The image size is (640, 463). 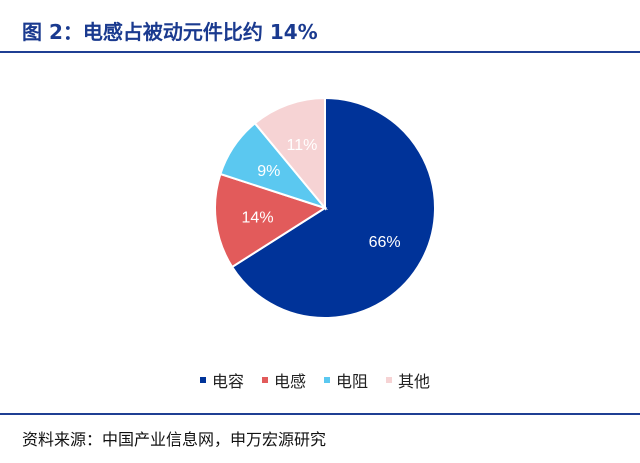 I want to click on source-note: 资料来源：中国产业信息网，申万宏源研究, so click(x=174, y=439).